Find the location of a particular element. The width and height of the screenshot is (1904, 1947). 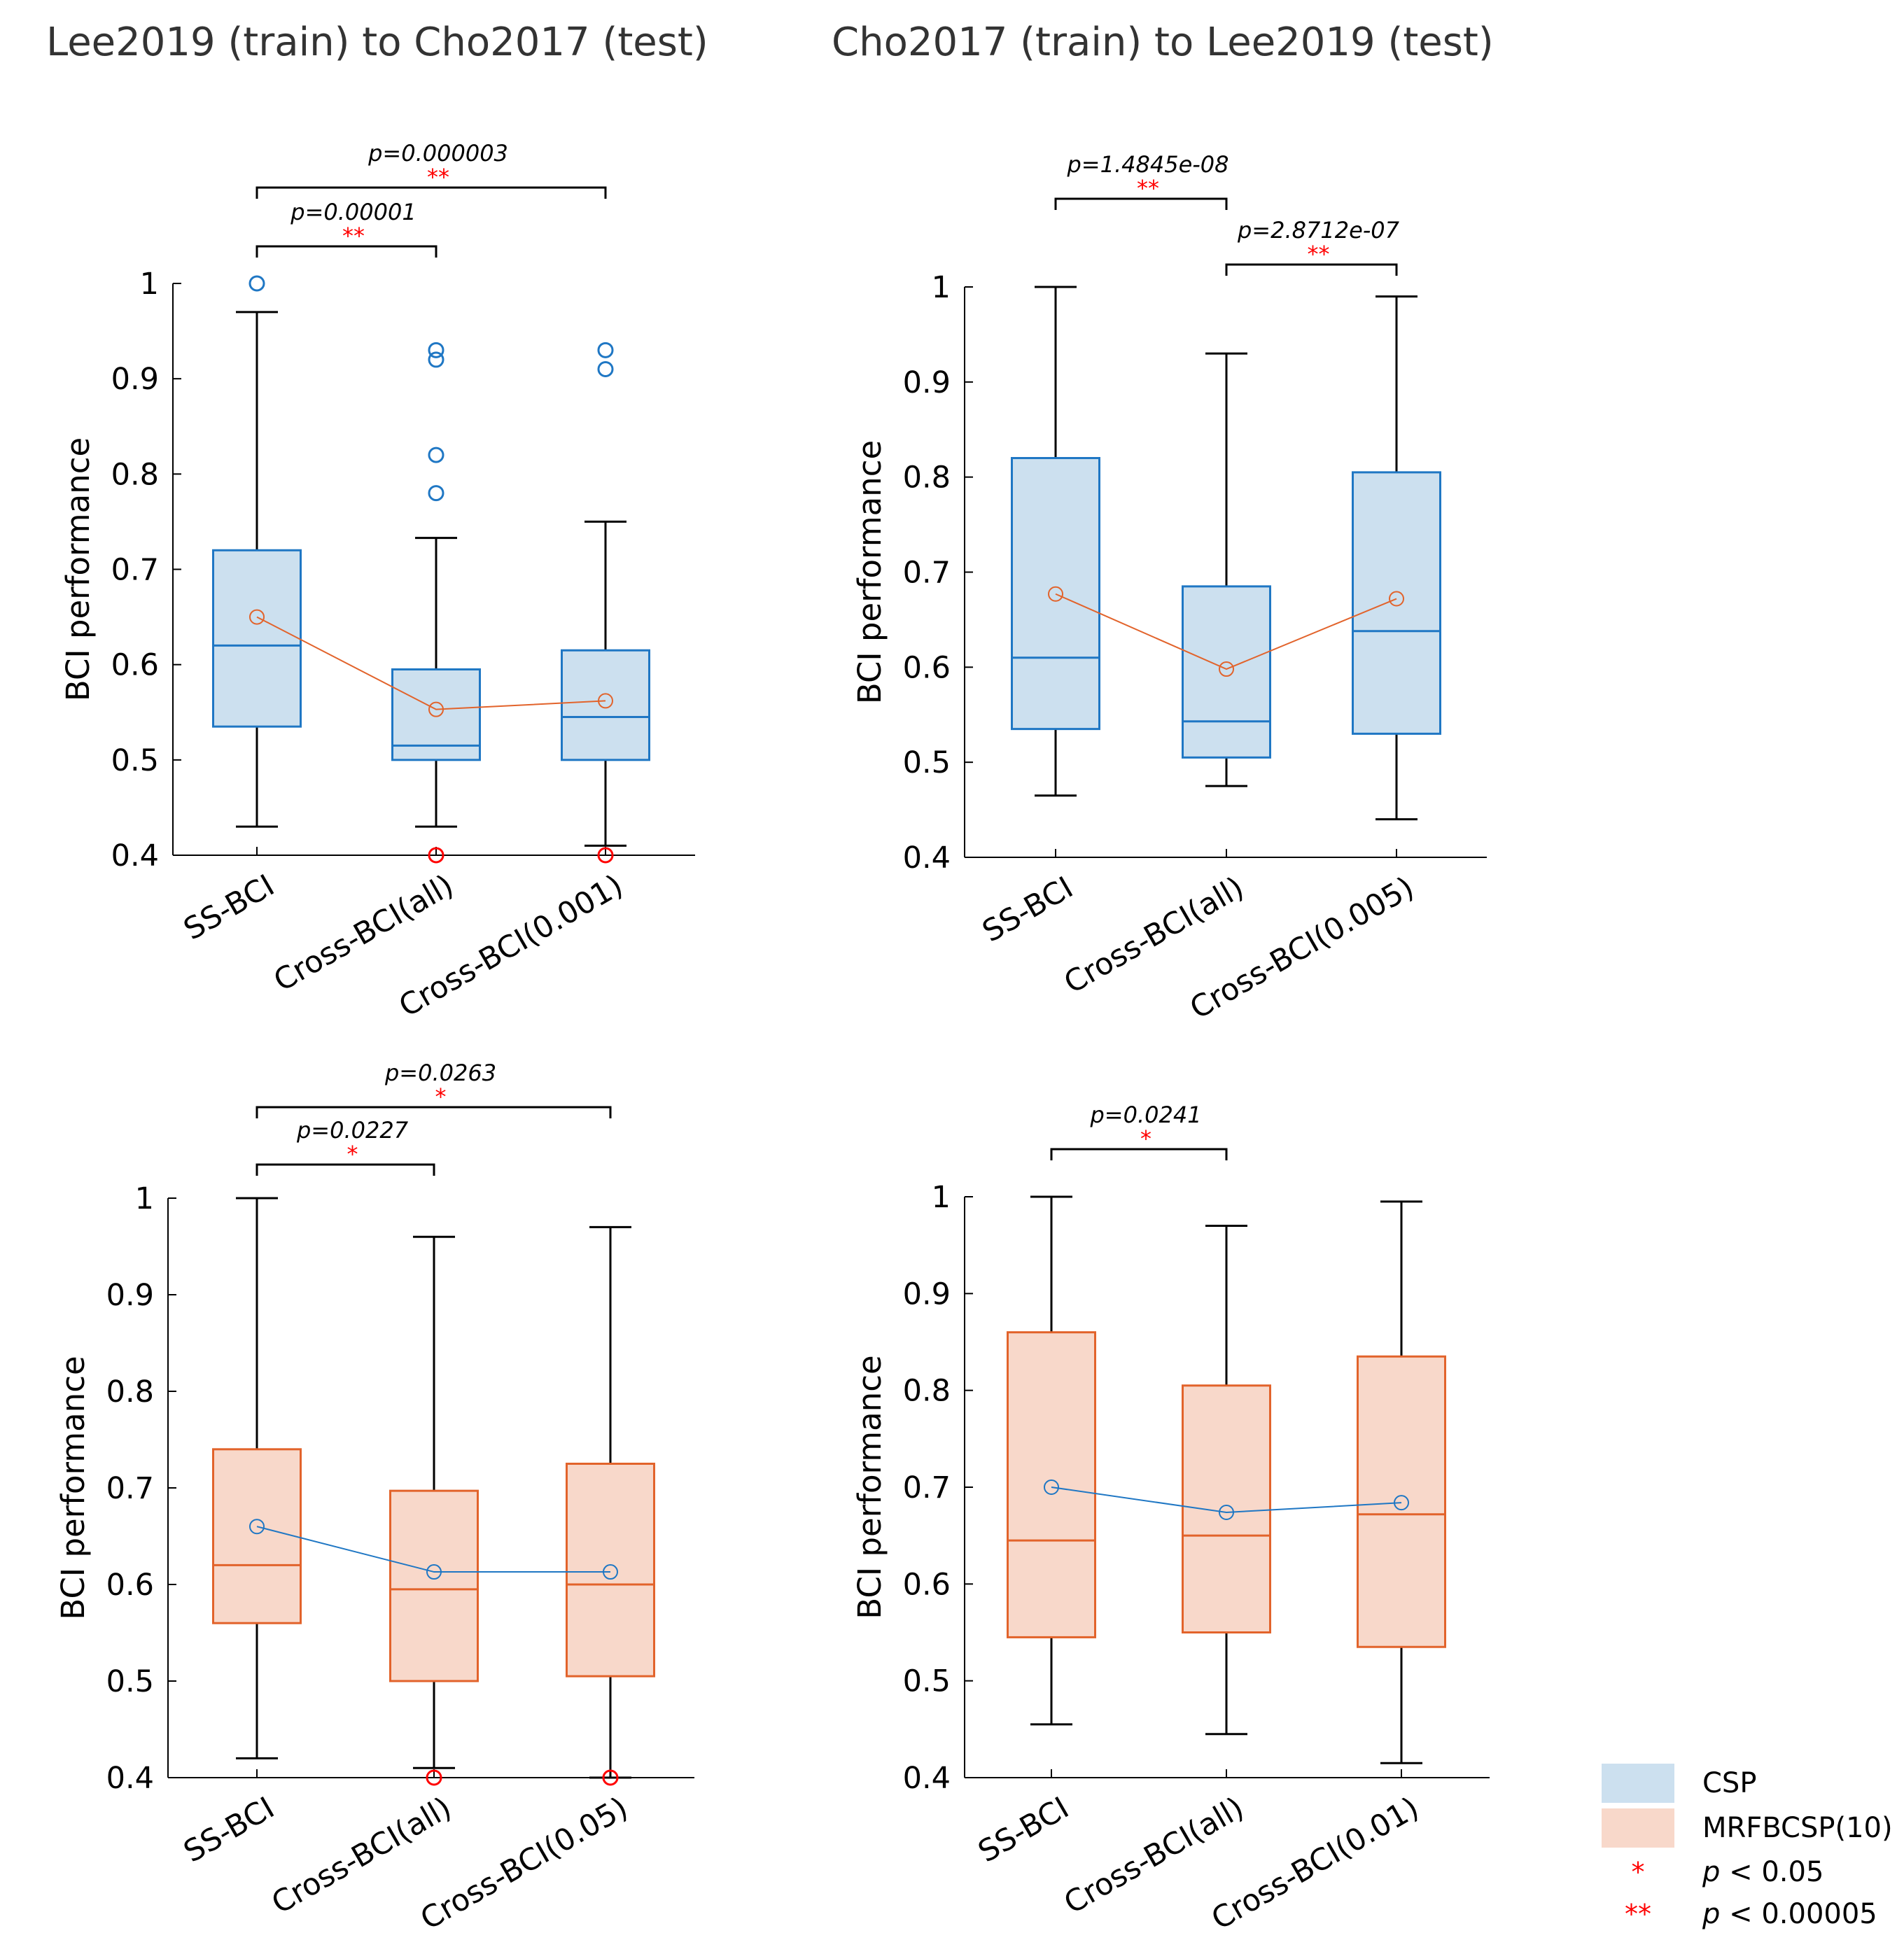

significance-bracket: p=1.4845e-08** is located at coordinates (1141, 180).